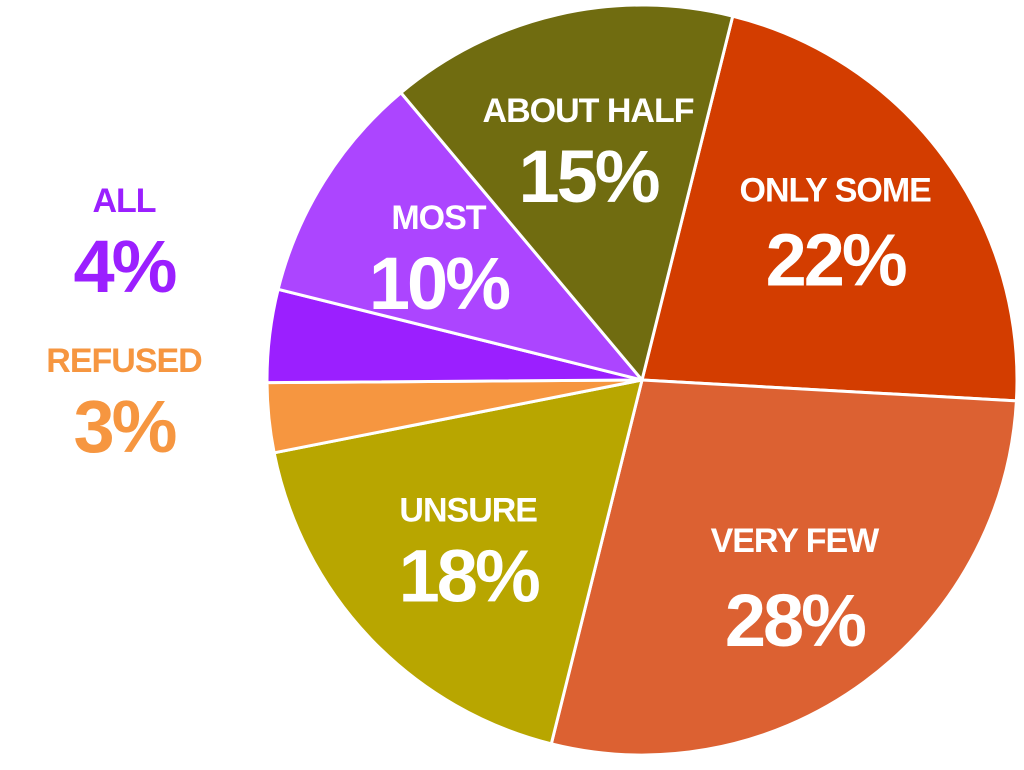 The width and height of the screenshot is (1024, 770). What do you see at coordinates (124, 361) in the screenshot?
I see `slice-label-refused: REFUSED` at bounding box center [124, 361].